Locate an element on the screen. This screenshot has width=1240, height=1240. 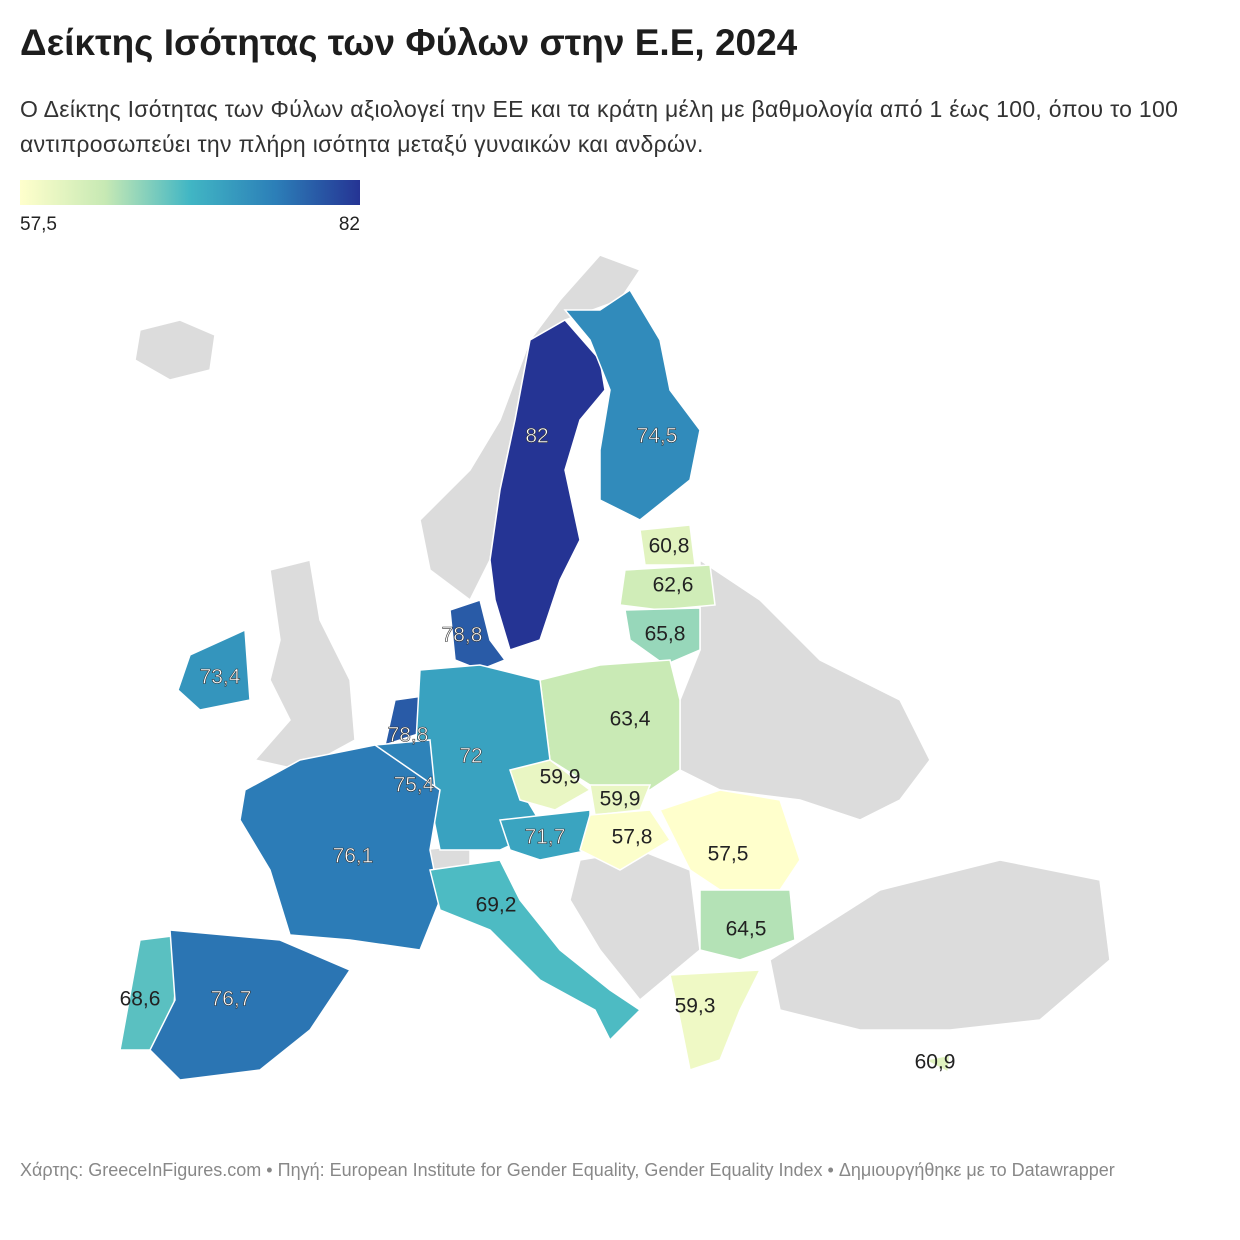
region-label: 76,1 is located at coordinates (353, 856).